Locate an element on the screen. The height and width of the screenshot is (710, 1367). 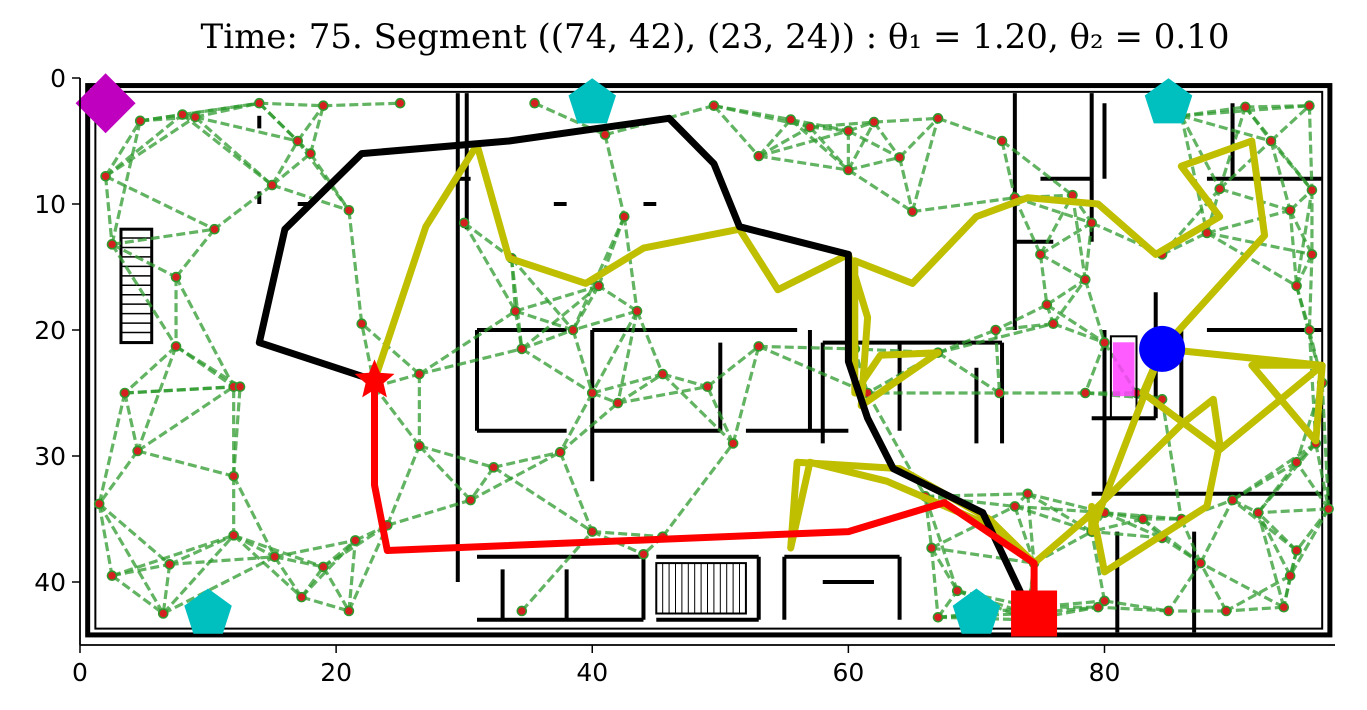
obstacle-outline is located at coordinates (1123, 377).